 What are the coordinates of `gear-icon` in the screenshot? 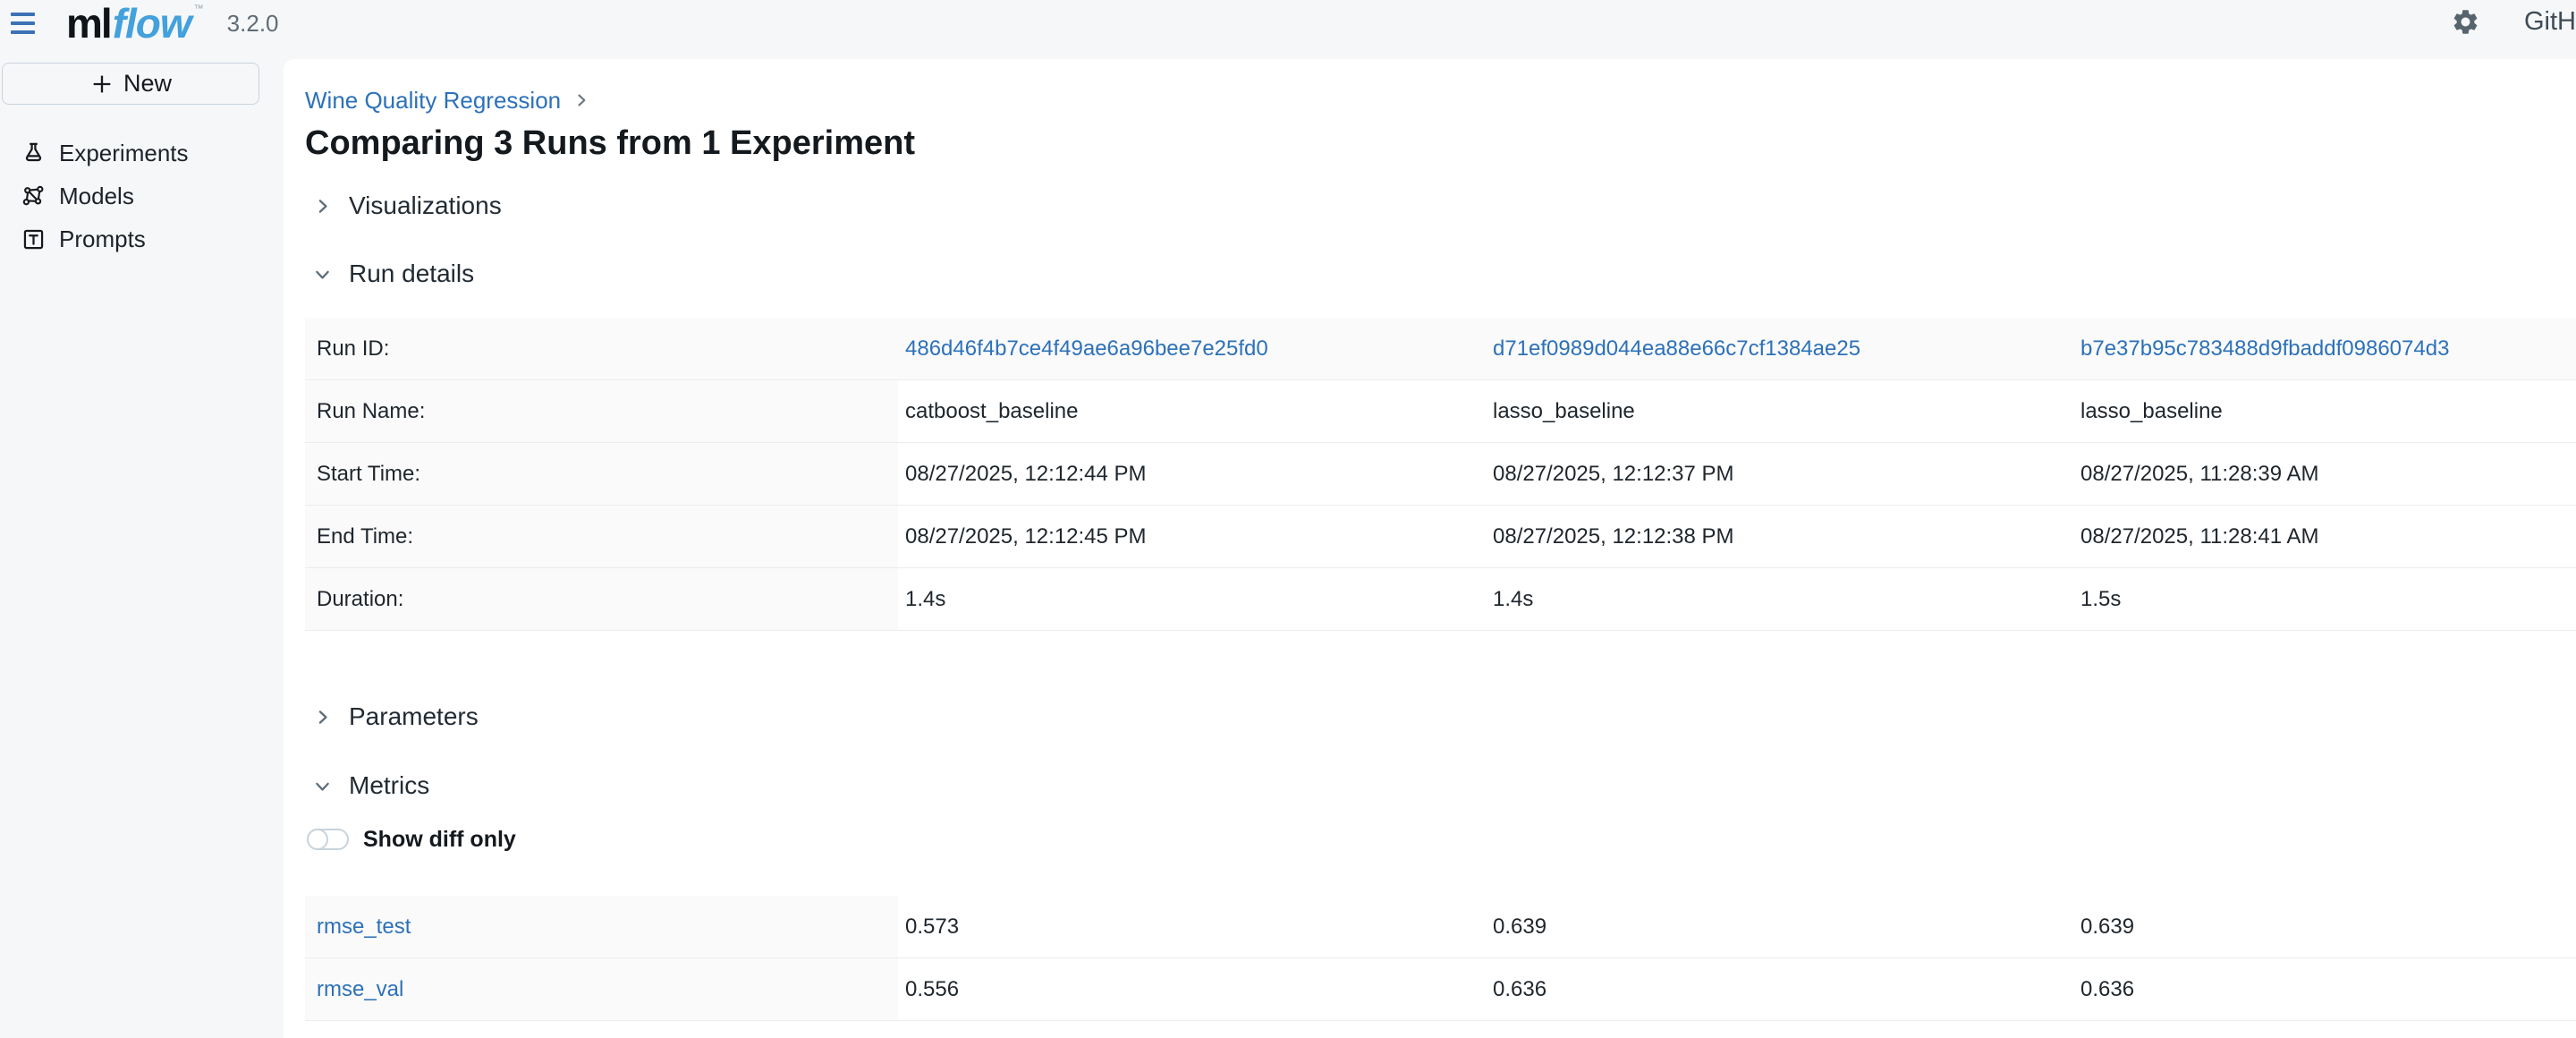 It's located at (2465, 24).